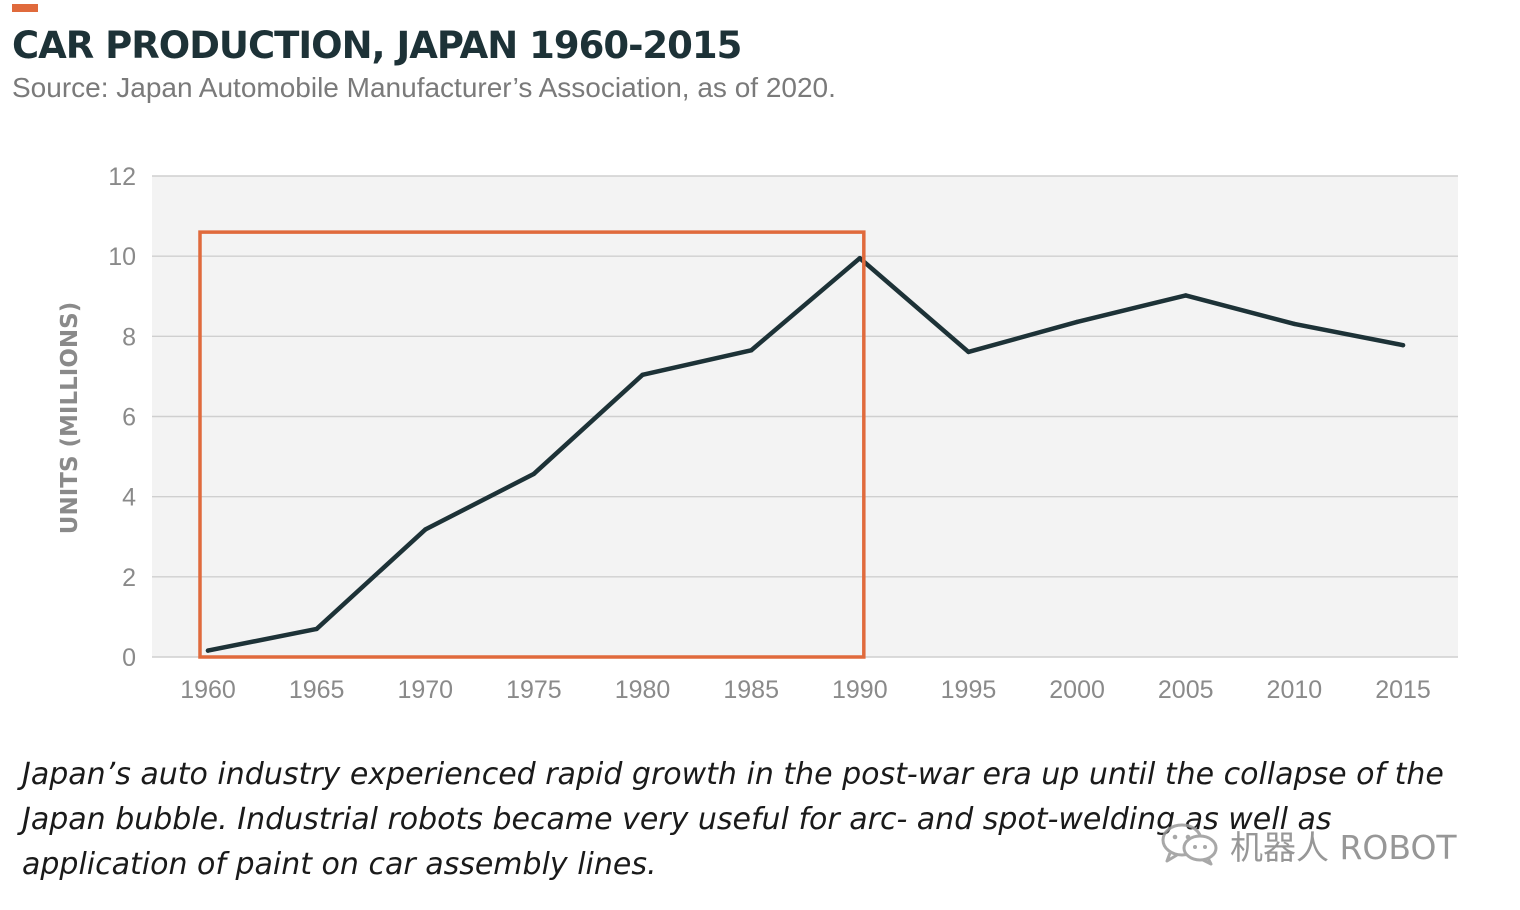  What do you see at coordinates (129, 337) in the screenshot?
I see `y-tick-label: 8` at bounding box center [129, 337].